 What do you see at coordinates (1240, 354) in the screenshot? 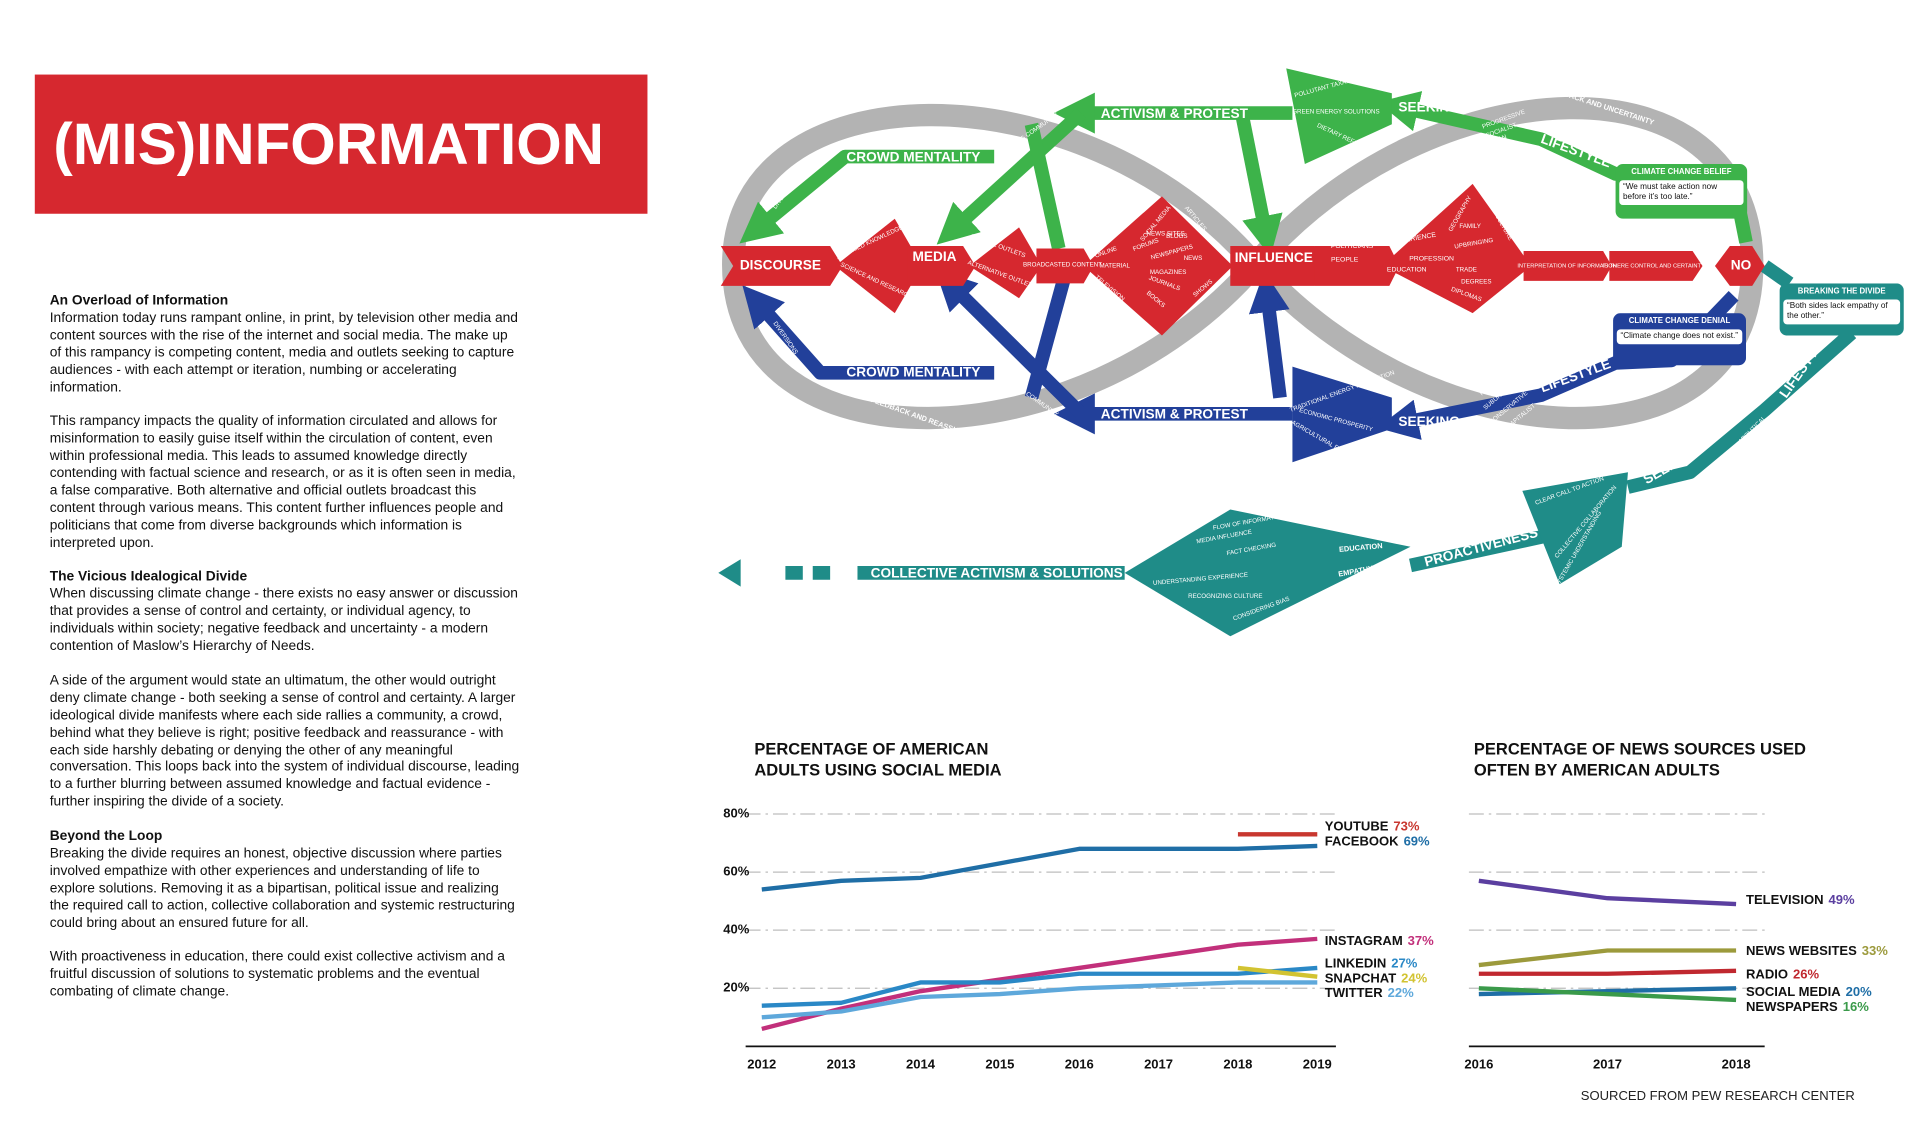
I see `blue-arrows` at bounding box center [1240, 354].